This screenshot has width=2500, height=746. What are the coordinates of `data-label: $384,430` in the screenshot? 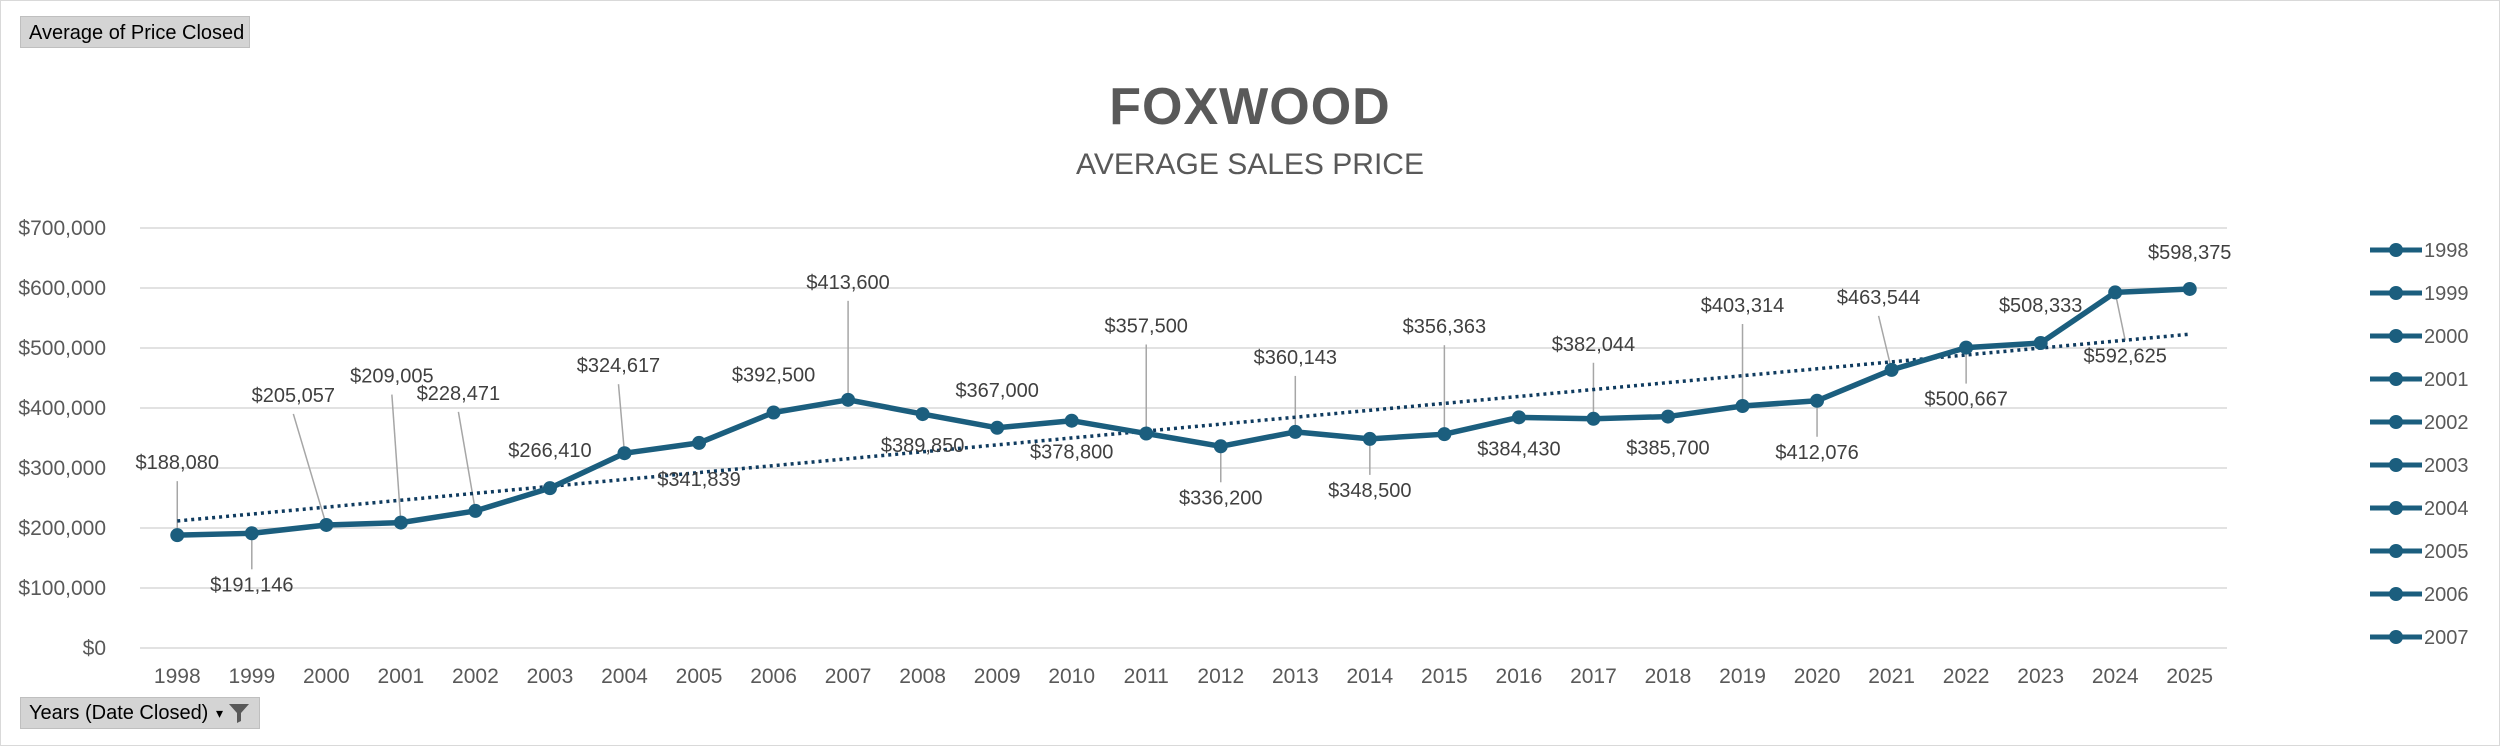 It's located at (1518, 449).